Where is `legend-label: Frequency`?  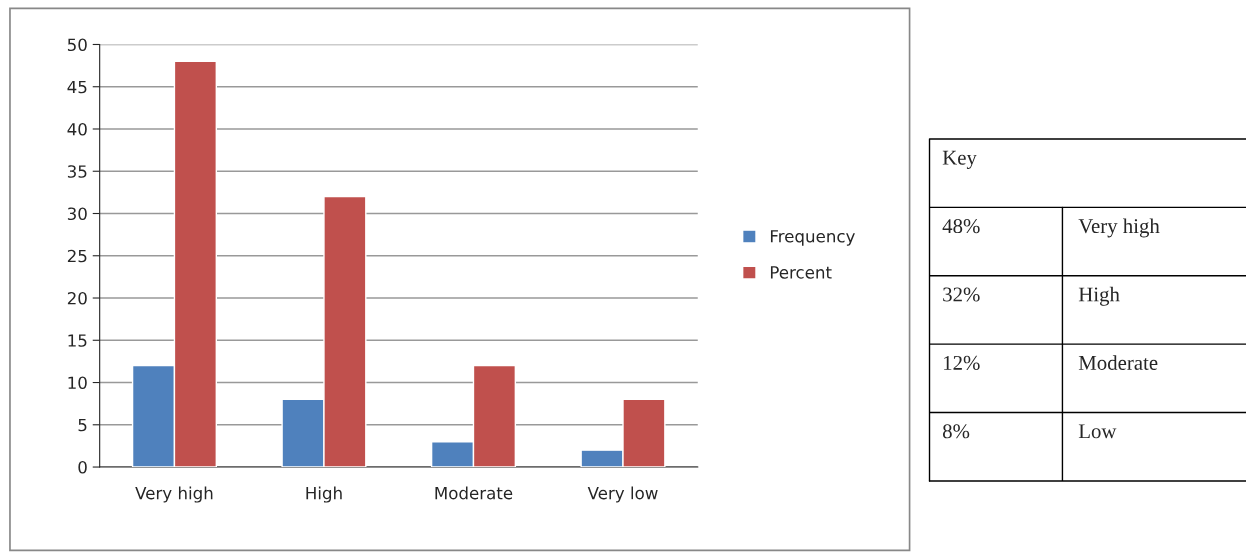 legend-label: Frequency is located at coordinates (812, 238).